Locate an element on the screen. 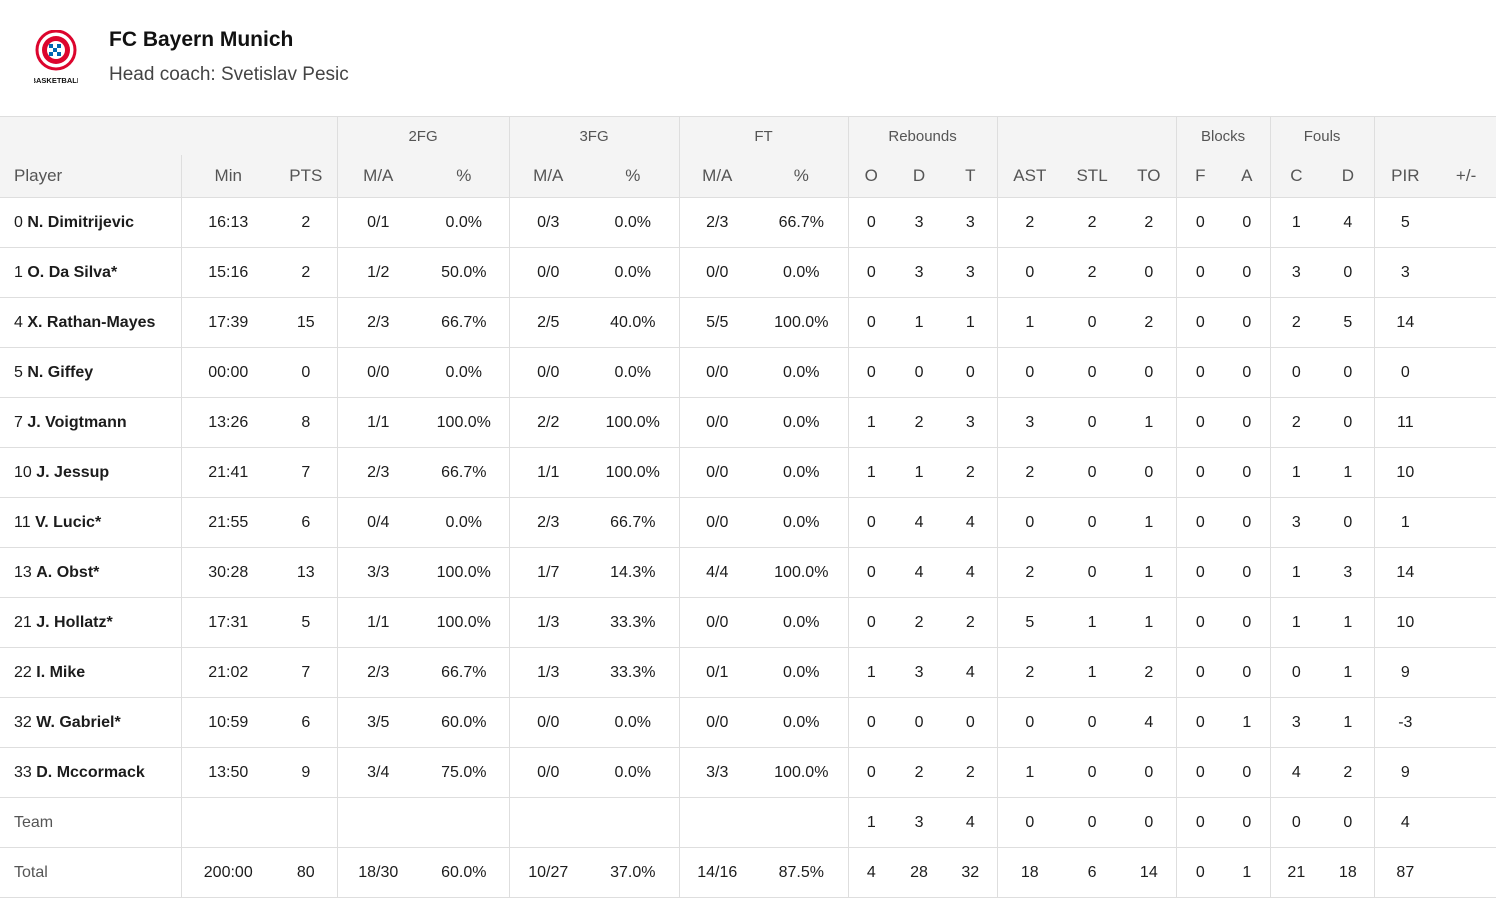  stat-reb-d: 2 is located at coordinates (919, 772).